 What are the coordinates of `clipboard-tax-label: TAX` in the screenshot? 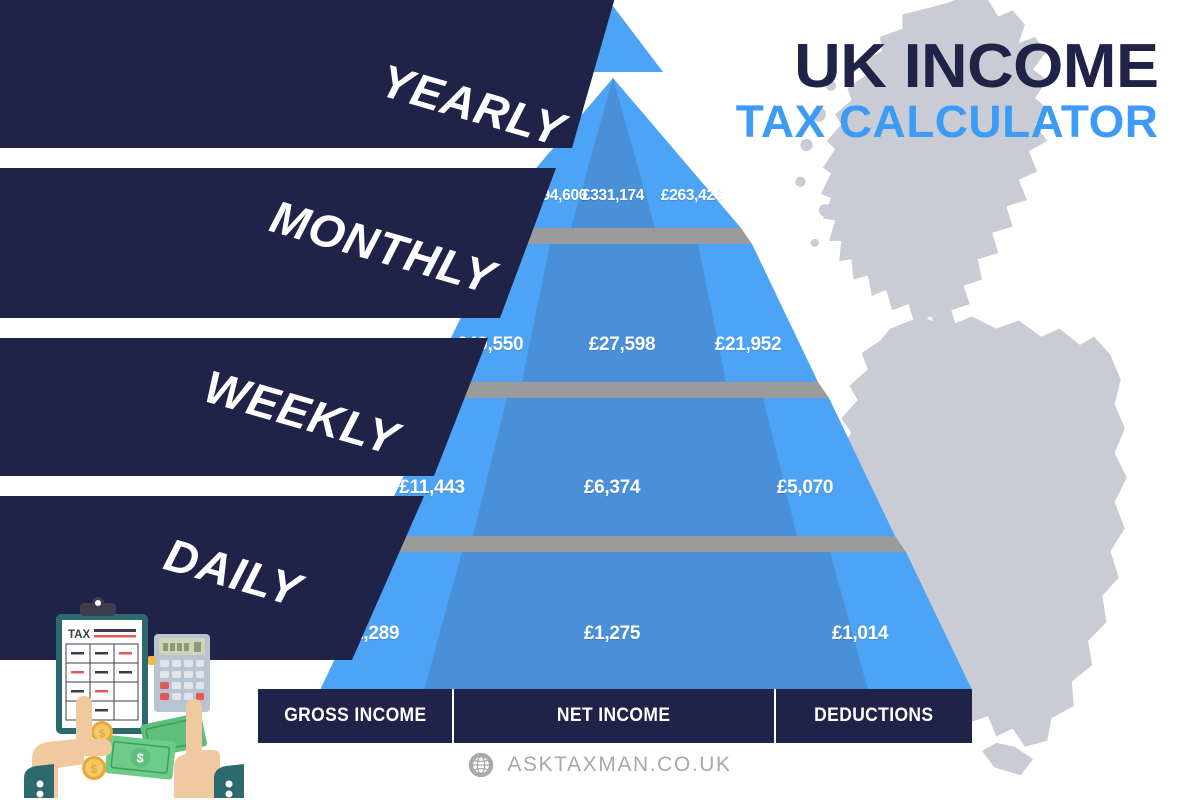 It's located at (79, 635).